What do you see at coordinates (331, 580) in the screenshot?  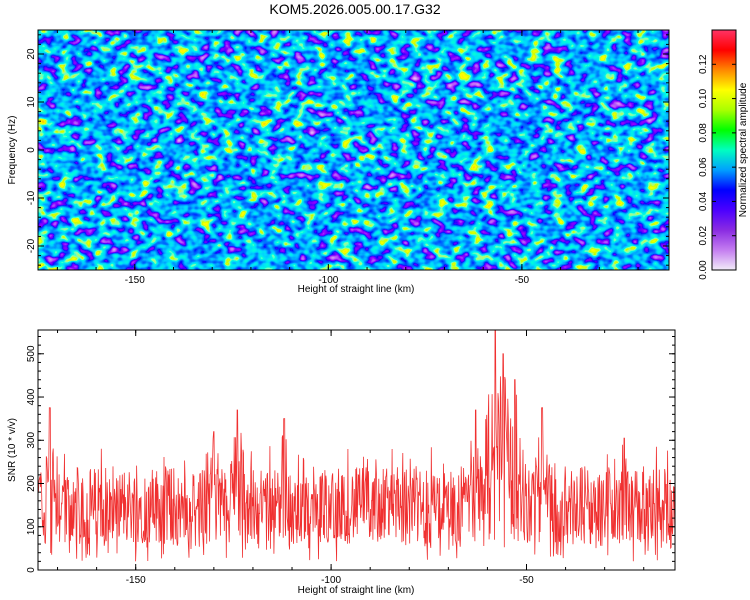 I see `snr-x-tick-label: -100` at bounding box center [331, 580].